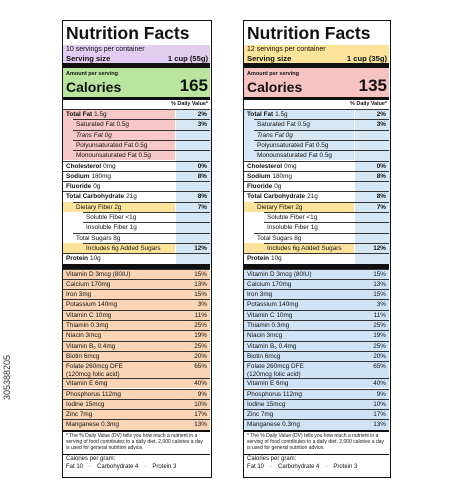 The image size is (453, 500). What do you see at coordinates (292, 228) in the screenshot?
I see `nutrient-name: Insoluble Fiber 1g` at bounding box center [292, 228].